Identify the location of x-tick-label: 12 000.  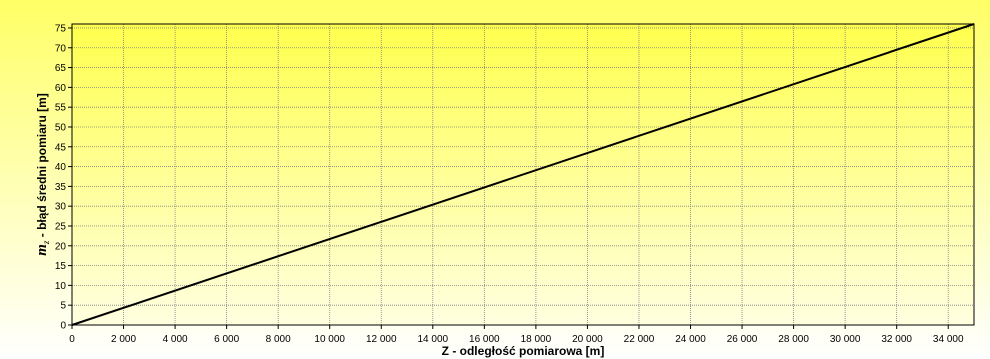
(381, 339).